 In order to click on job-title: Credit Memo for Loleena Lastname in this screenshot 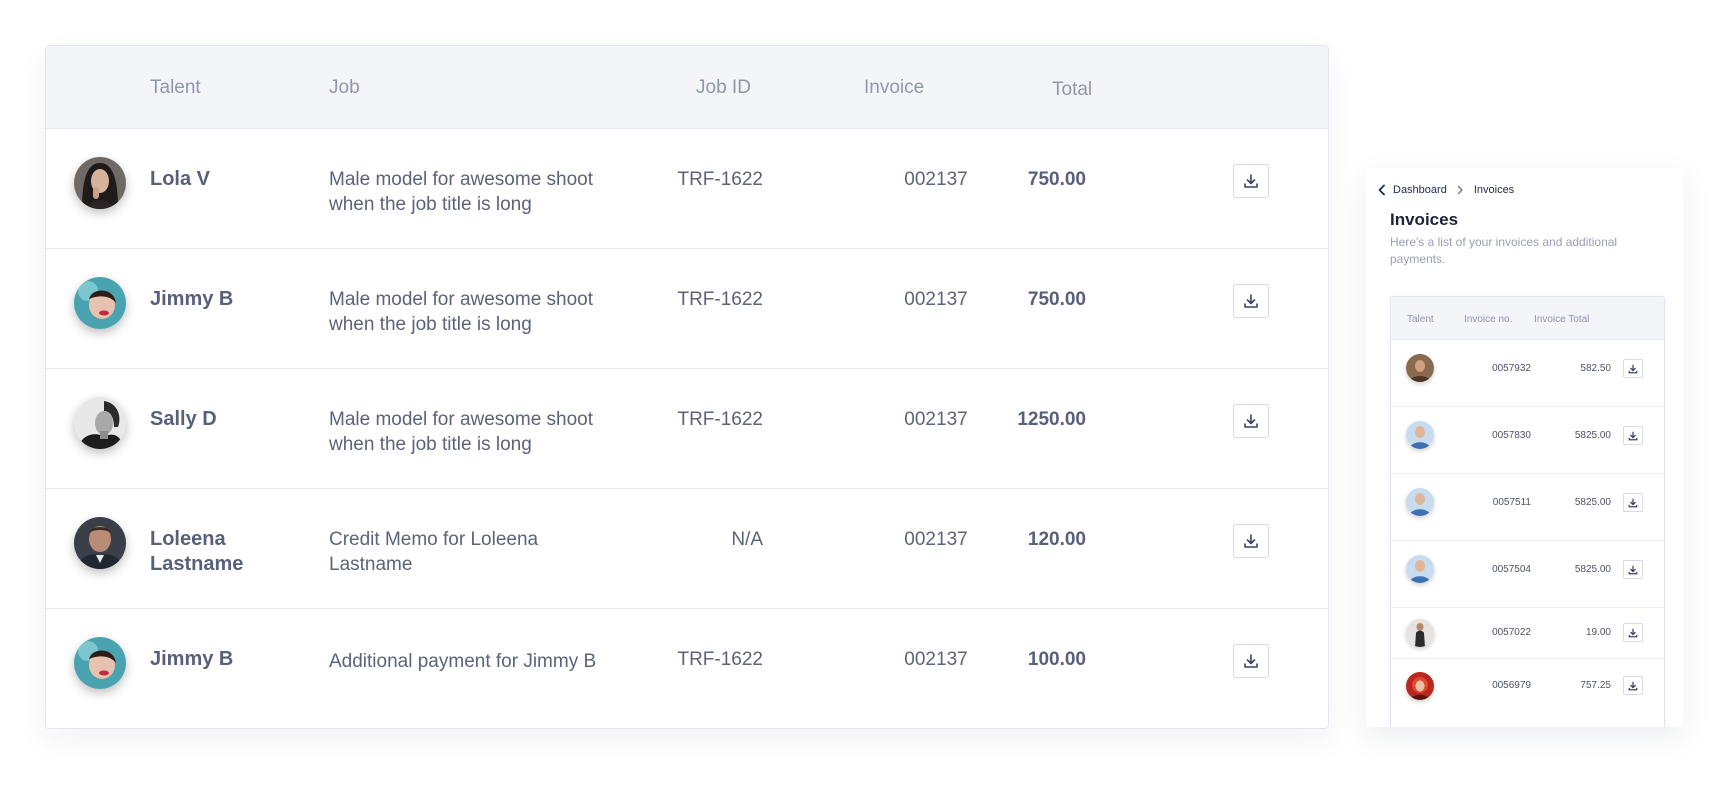, I will do `click(434, 552)`.